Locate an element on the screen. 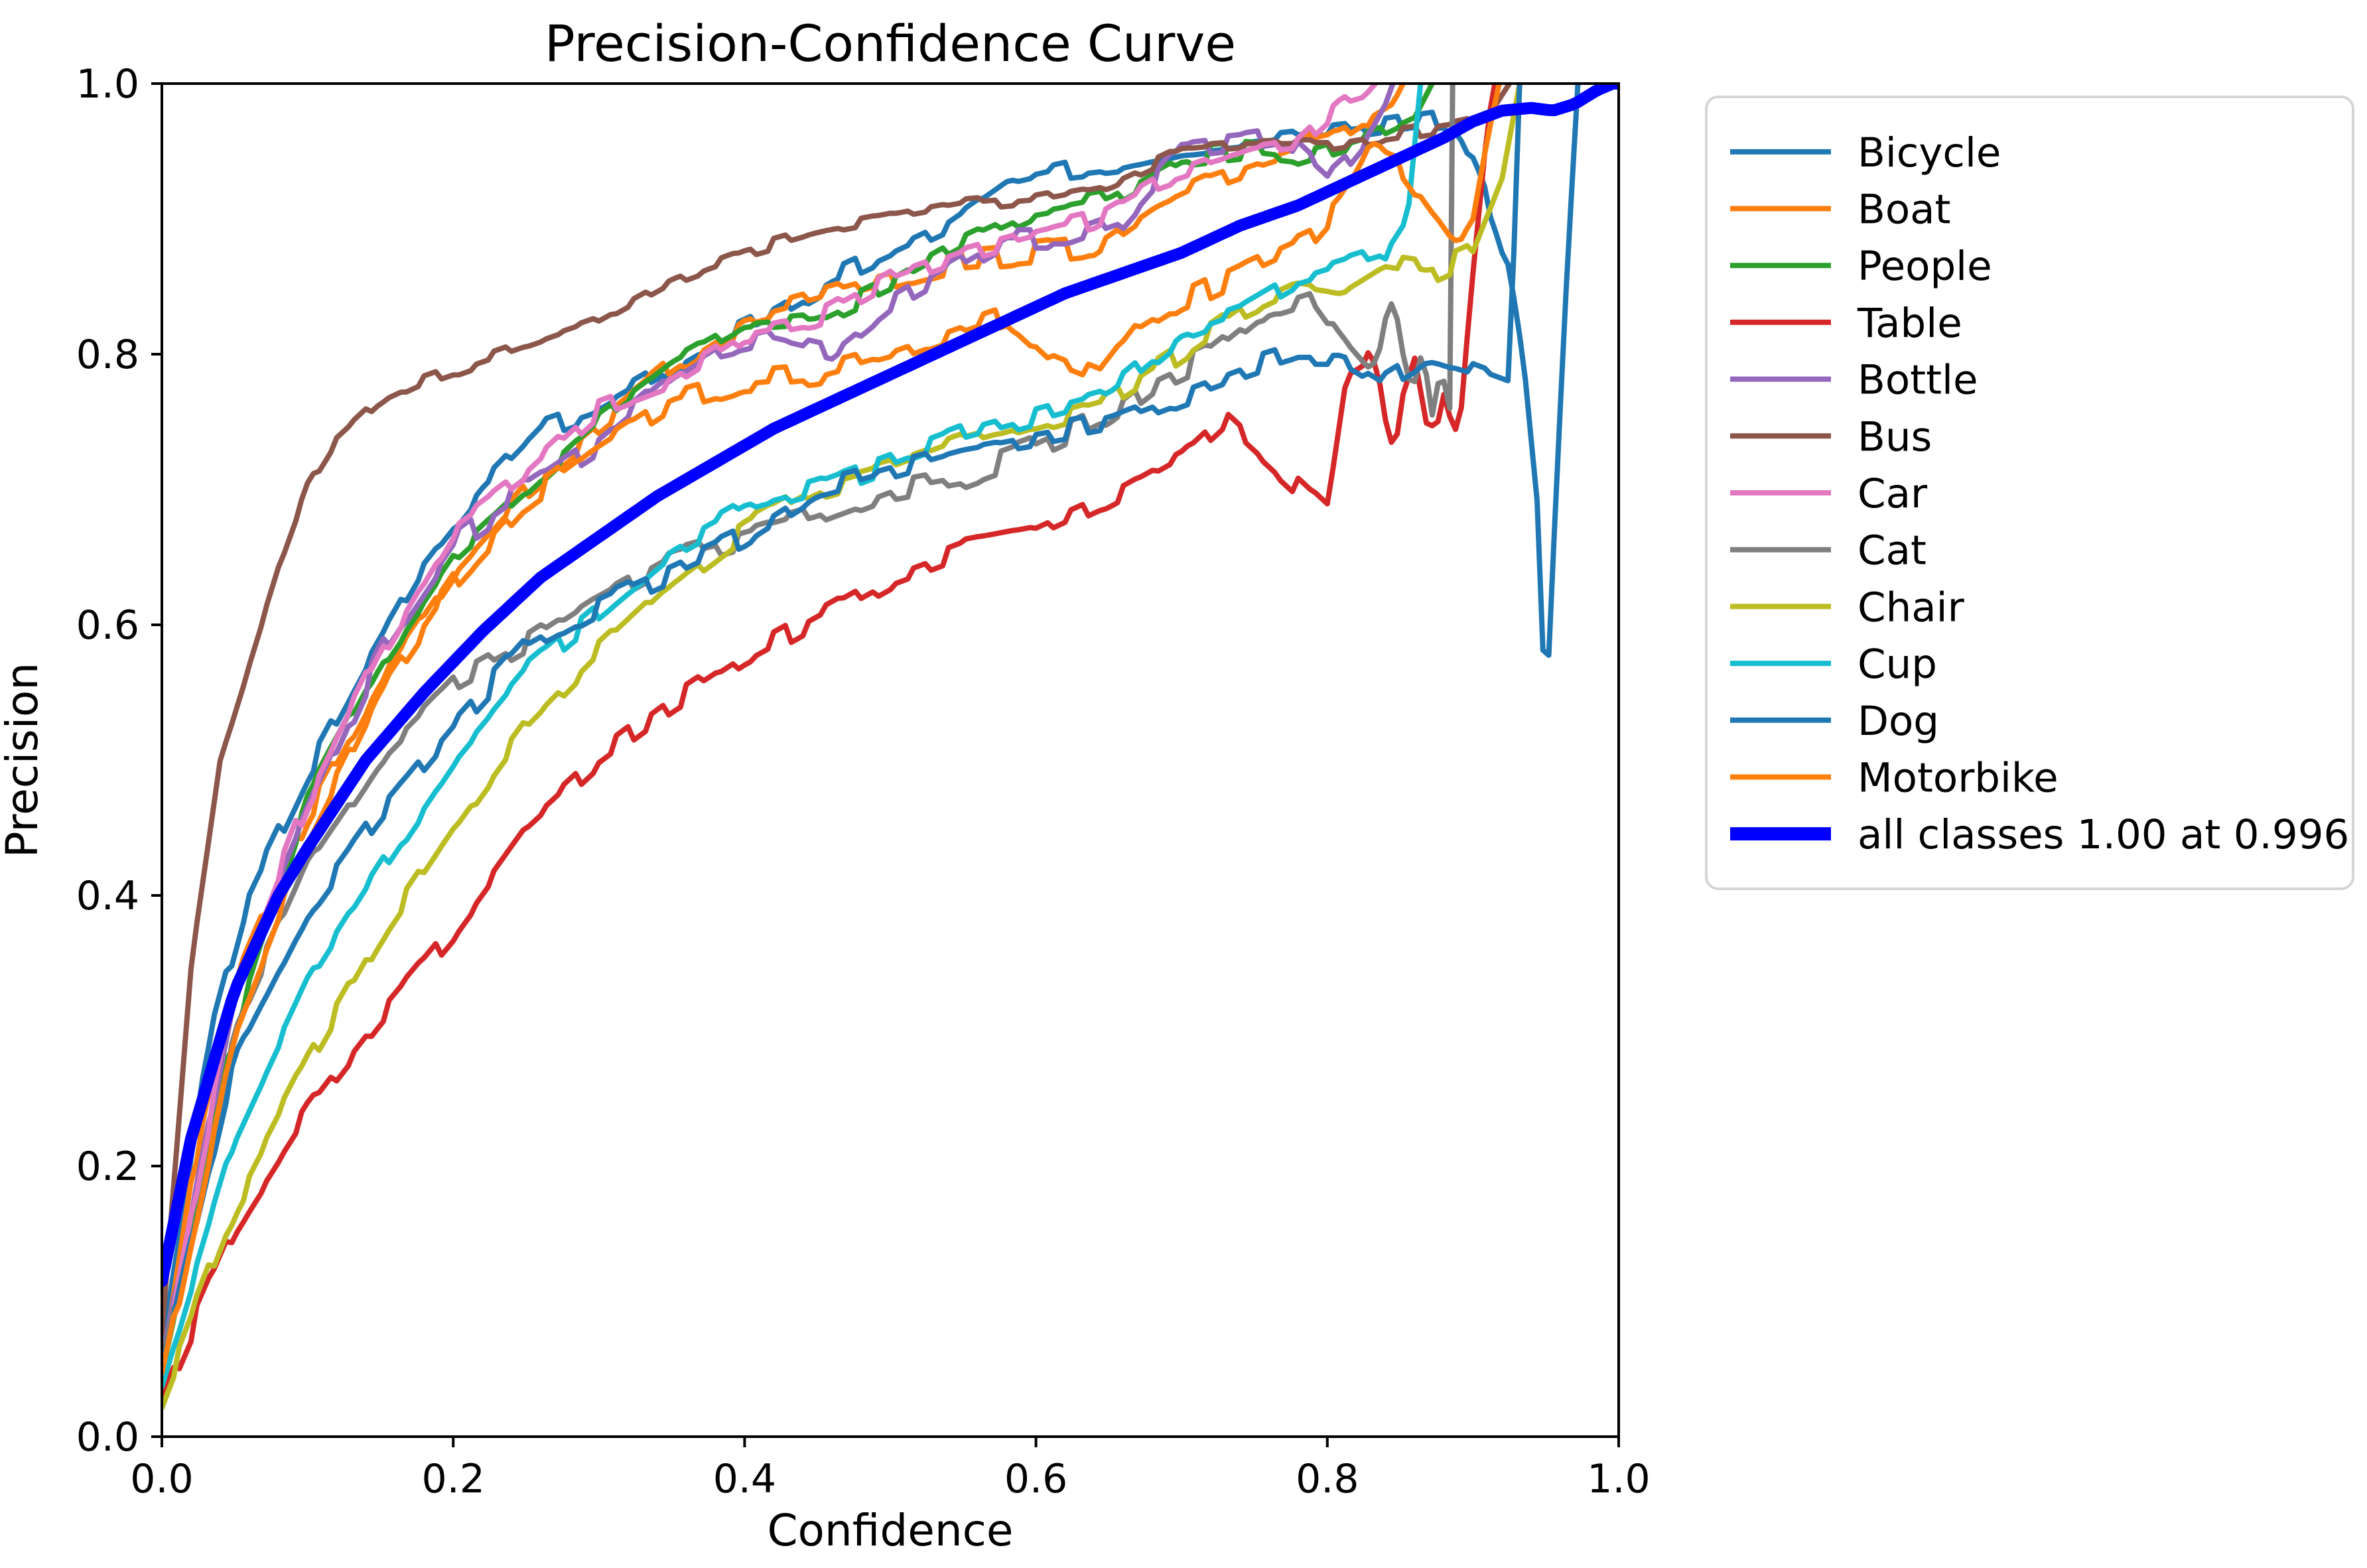  legend-item-cup: Cup is located at coordinates (1833, 664).